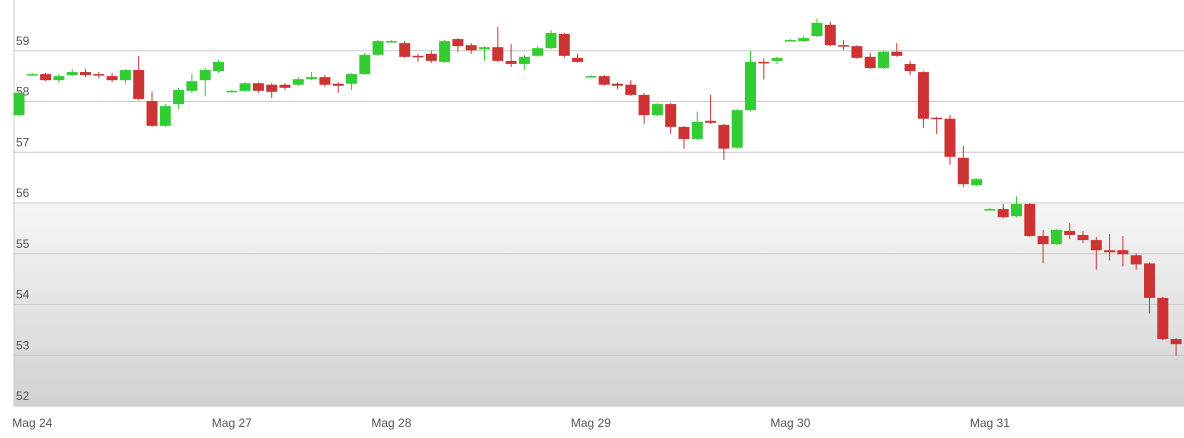 The image size is (1184, 438). I want to click on y-tick-label: 59, so click(23, 41).